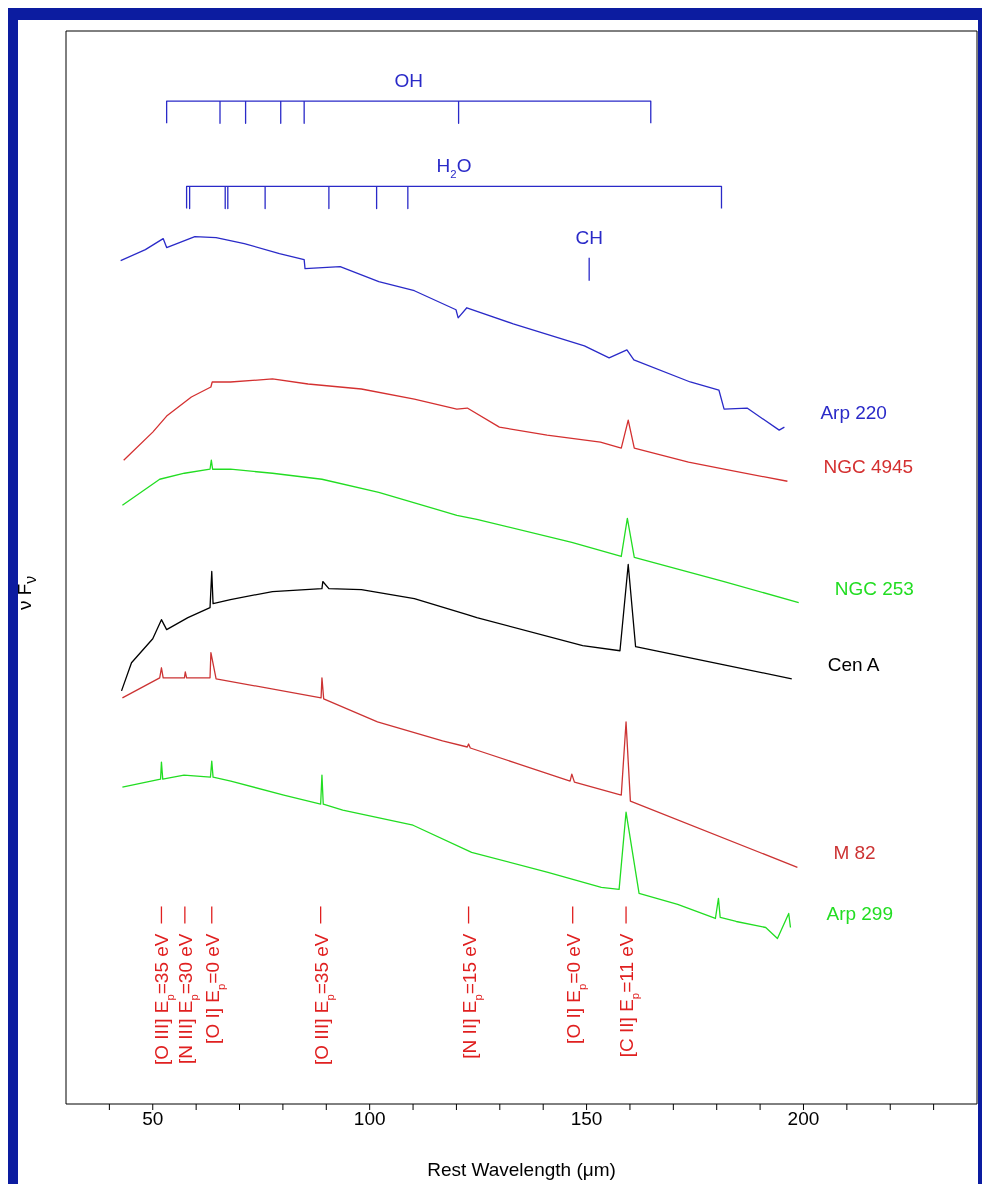 This screenshot has height=1192, width=990. Describe the element at coordinates (868, 467) in the screenshot. I see `series-label: NGC 4945` at that location.